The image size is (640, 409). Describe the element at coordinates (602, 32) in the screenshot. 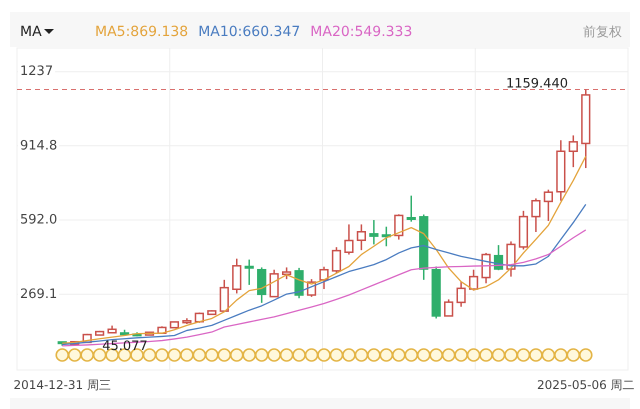

I see `text: 前复权` at that location.